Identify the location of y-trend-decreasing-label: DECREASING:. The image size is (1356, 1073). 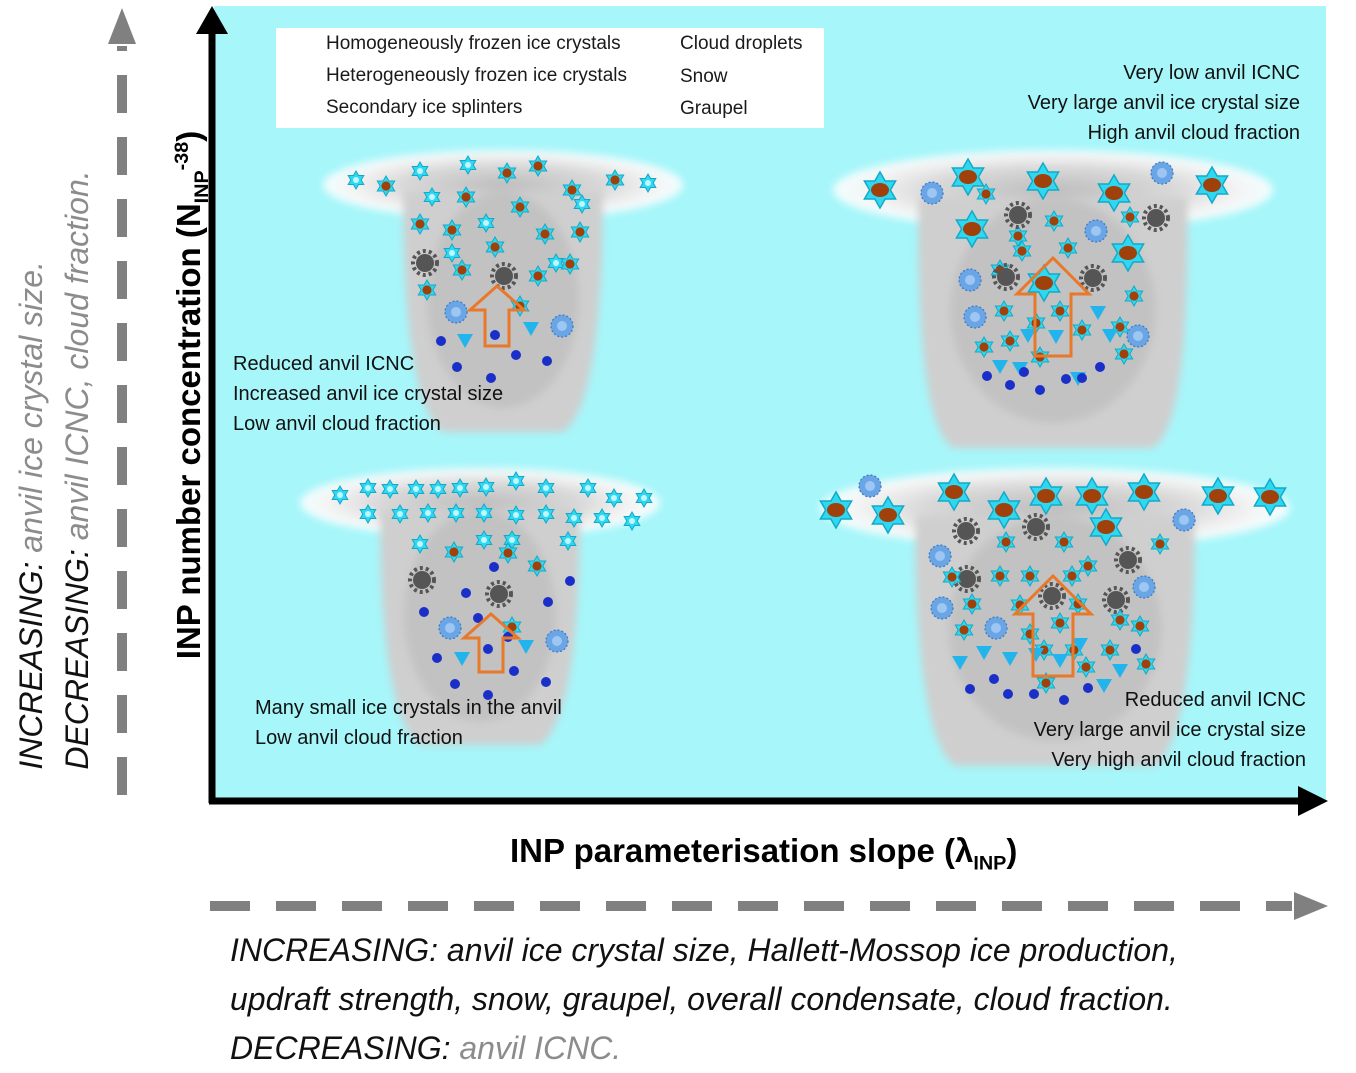
(77, 659).